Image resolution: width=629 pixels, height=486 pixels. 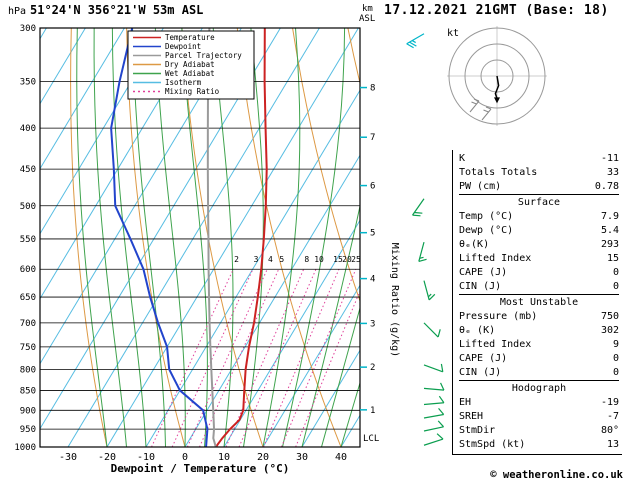 I want to click on mixing-ratio-label: 5, so click(x=281, y=259).